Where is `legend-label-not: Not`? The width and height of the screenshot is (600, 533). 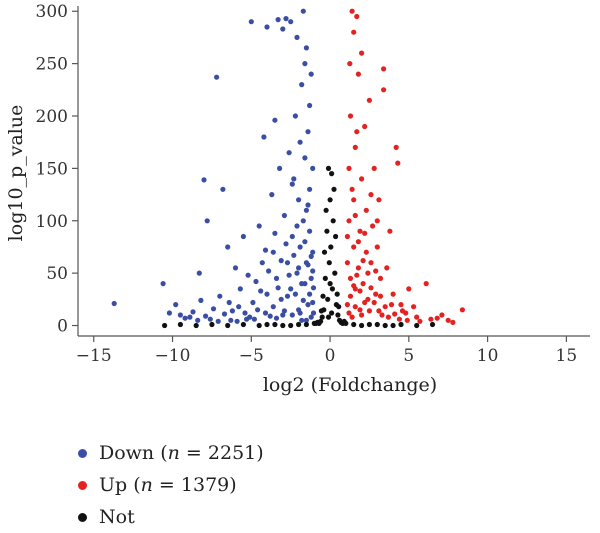
legend-label-not: Not is located at coordinates (117, 517).